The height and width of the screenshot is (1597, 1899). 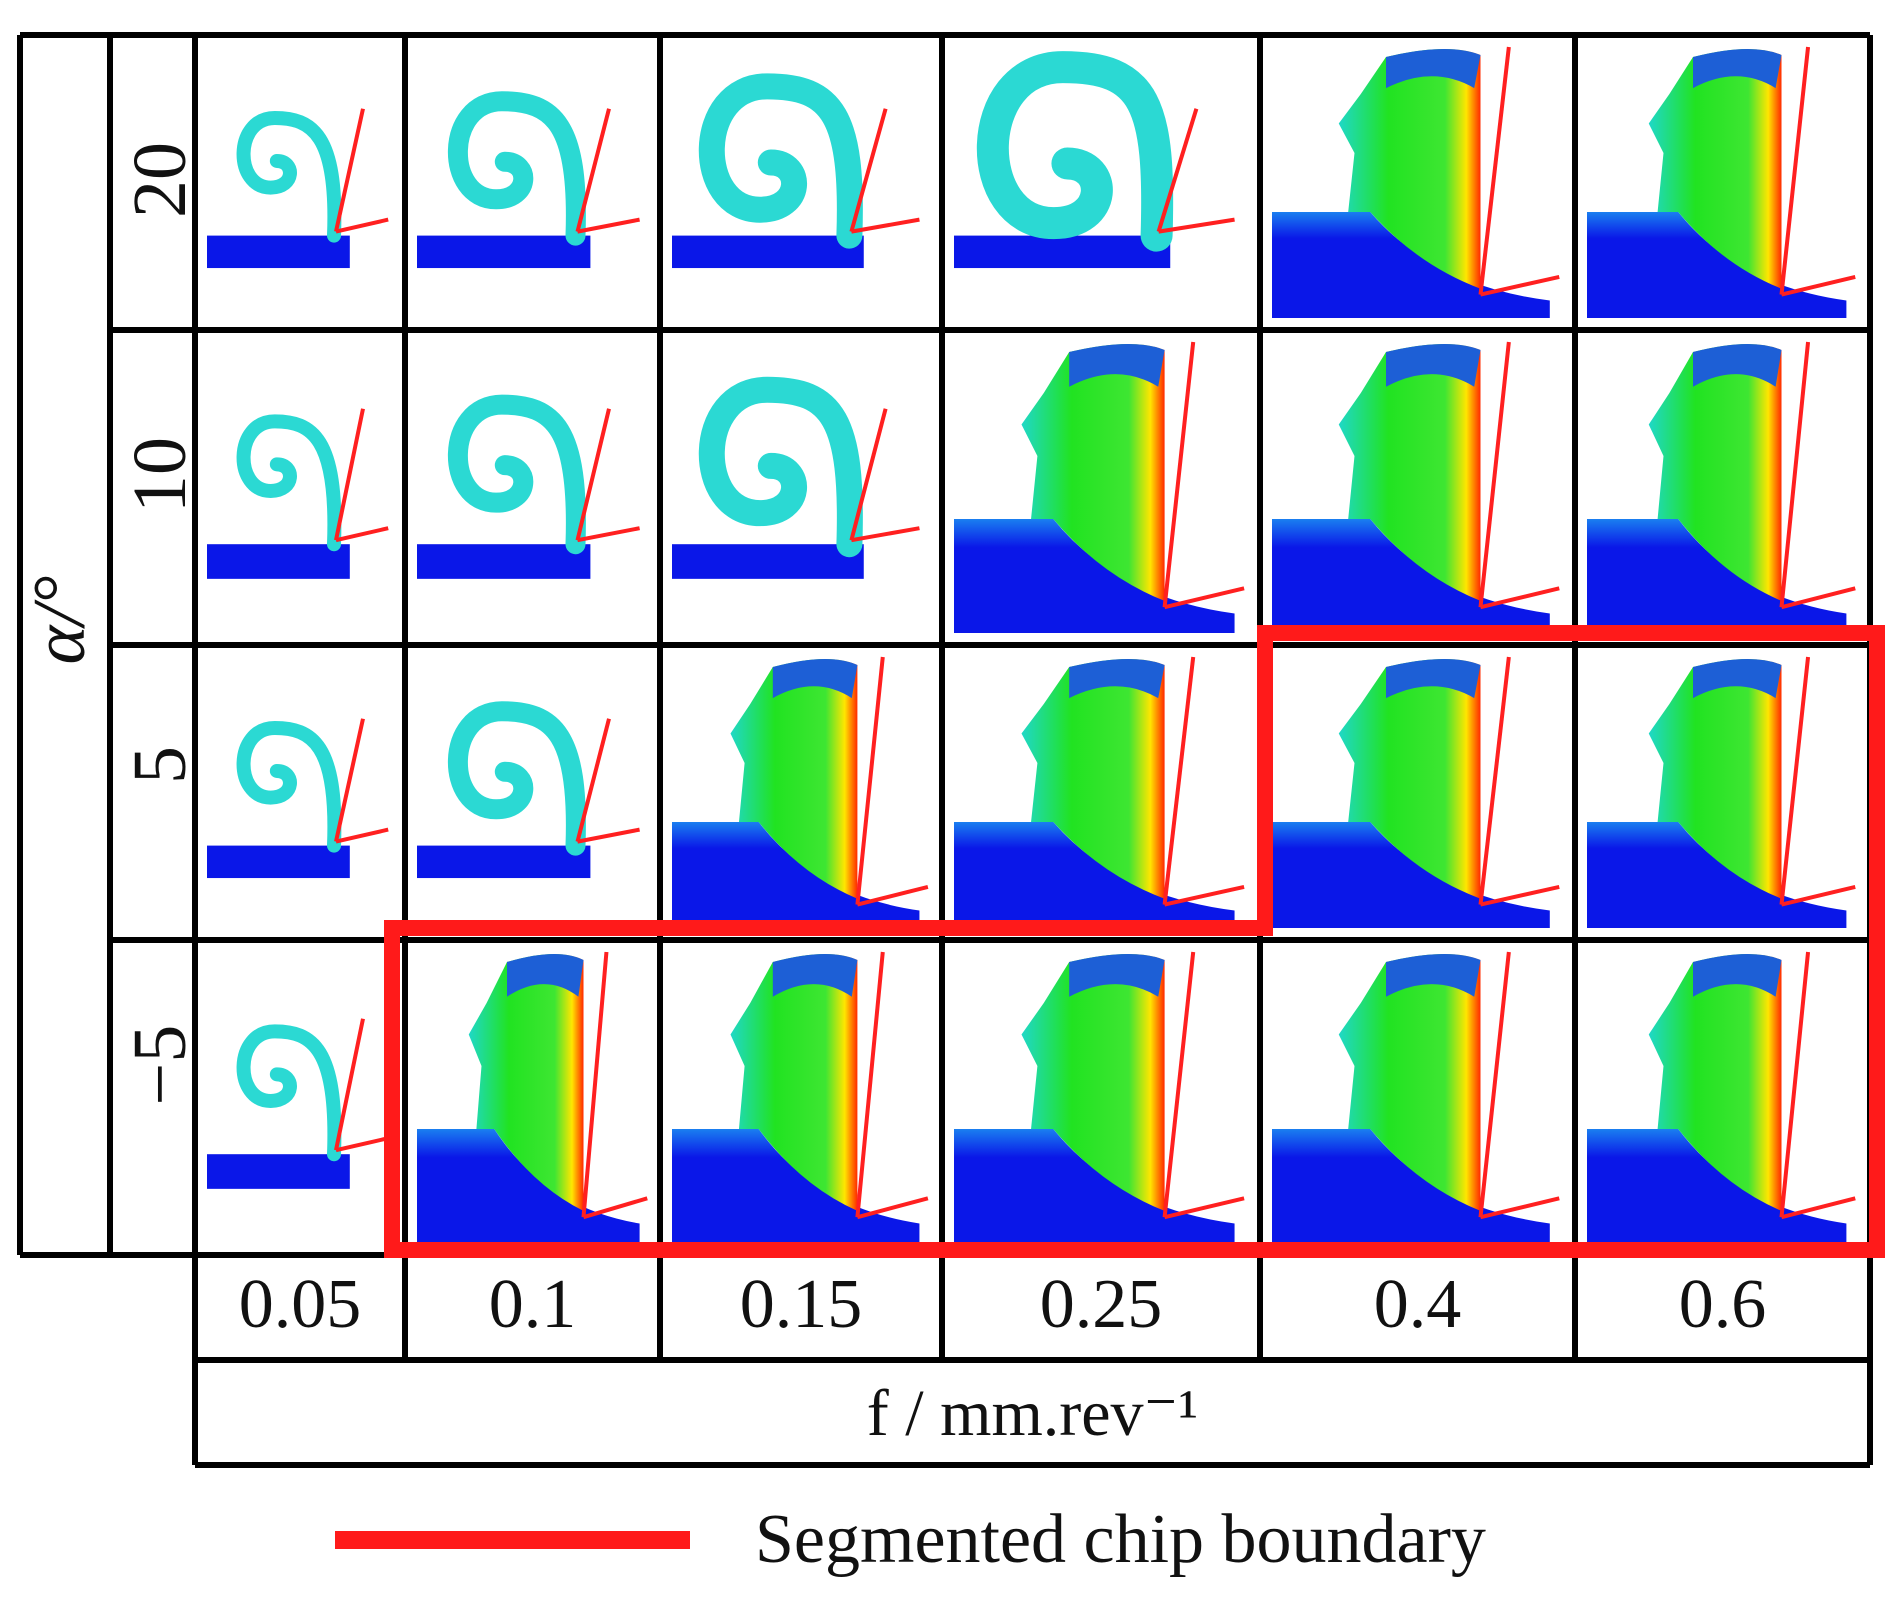 I want to click on sim-cell-r2-c3, so click(x=1099, y=792).